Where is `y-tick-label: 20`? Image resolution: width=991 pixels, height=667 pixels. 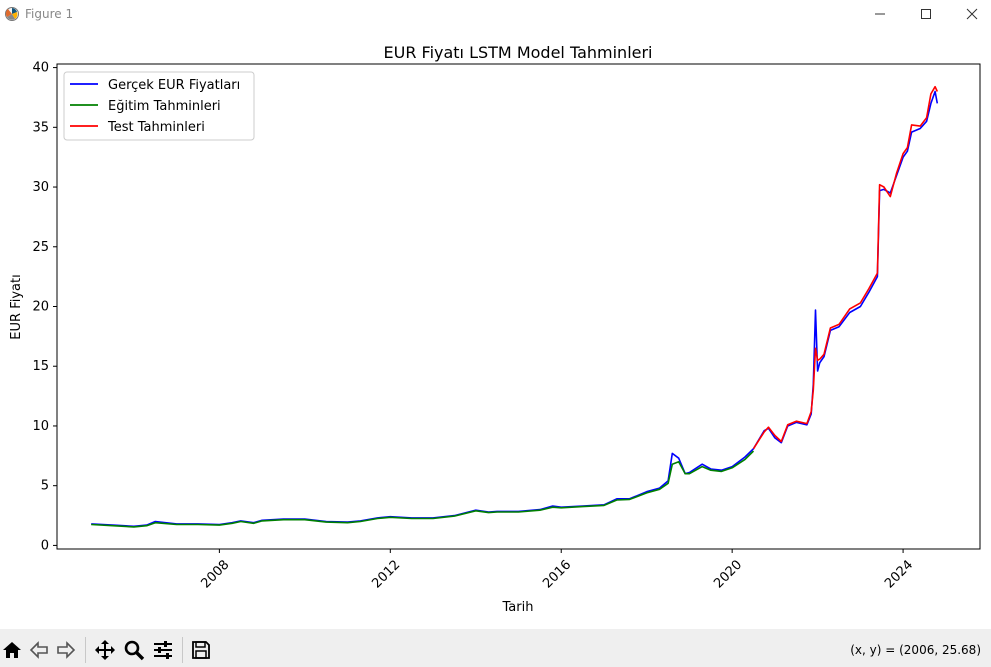 y-tick-label: 20 is located at coordinates (40, 307).